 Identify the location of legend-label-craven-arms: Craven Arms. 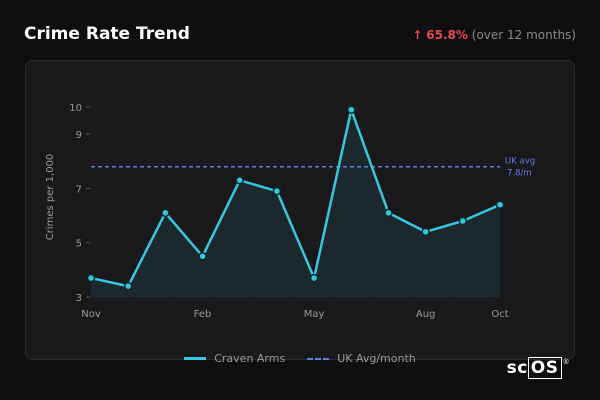
(250, 358).